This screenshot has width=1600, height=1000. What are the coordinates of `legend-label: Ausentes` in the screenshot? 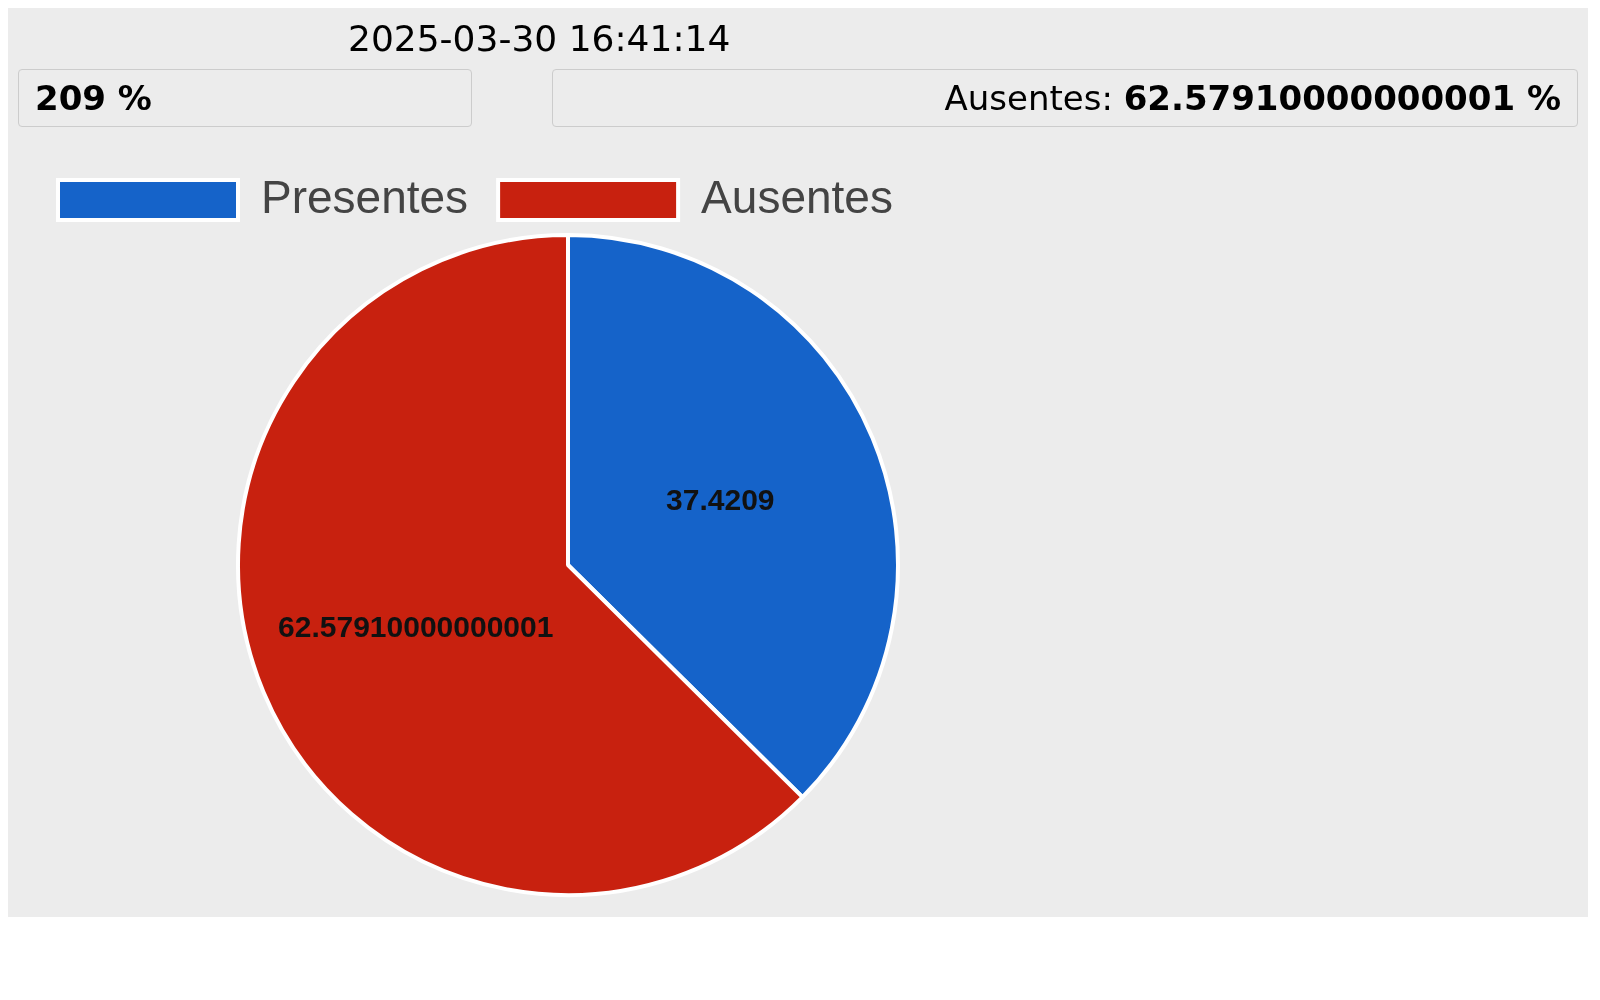 It's located at (797, 196).